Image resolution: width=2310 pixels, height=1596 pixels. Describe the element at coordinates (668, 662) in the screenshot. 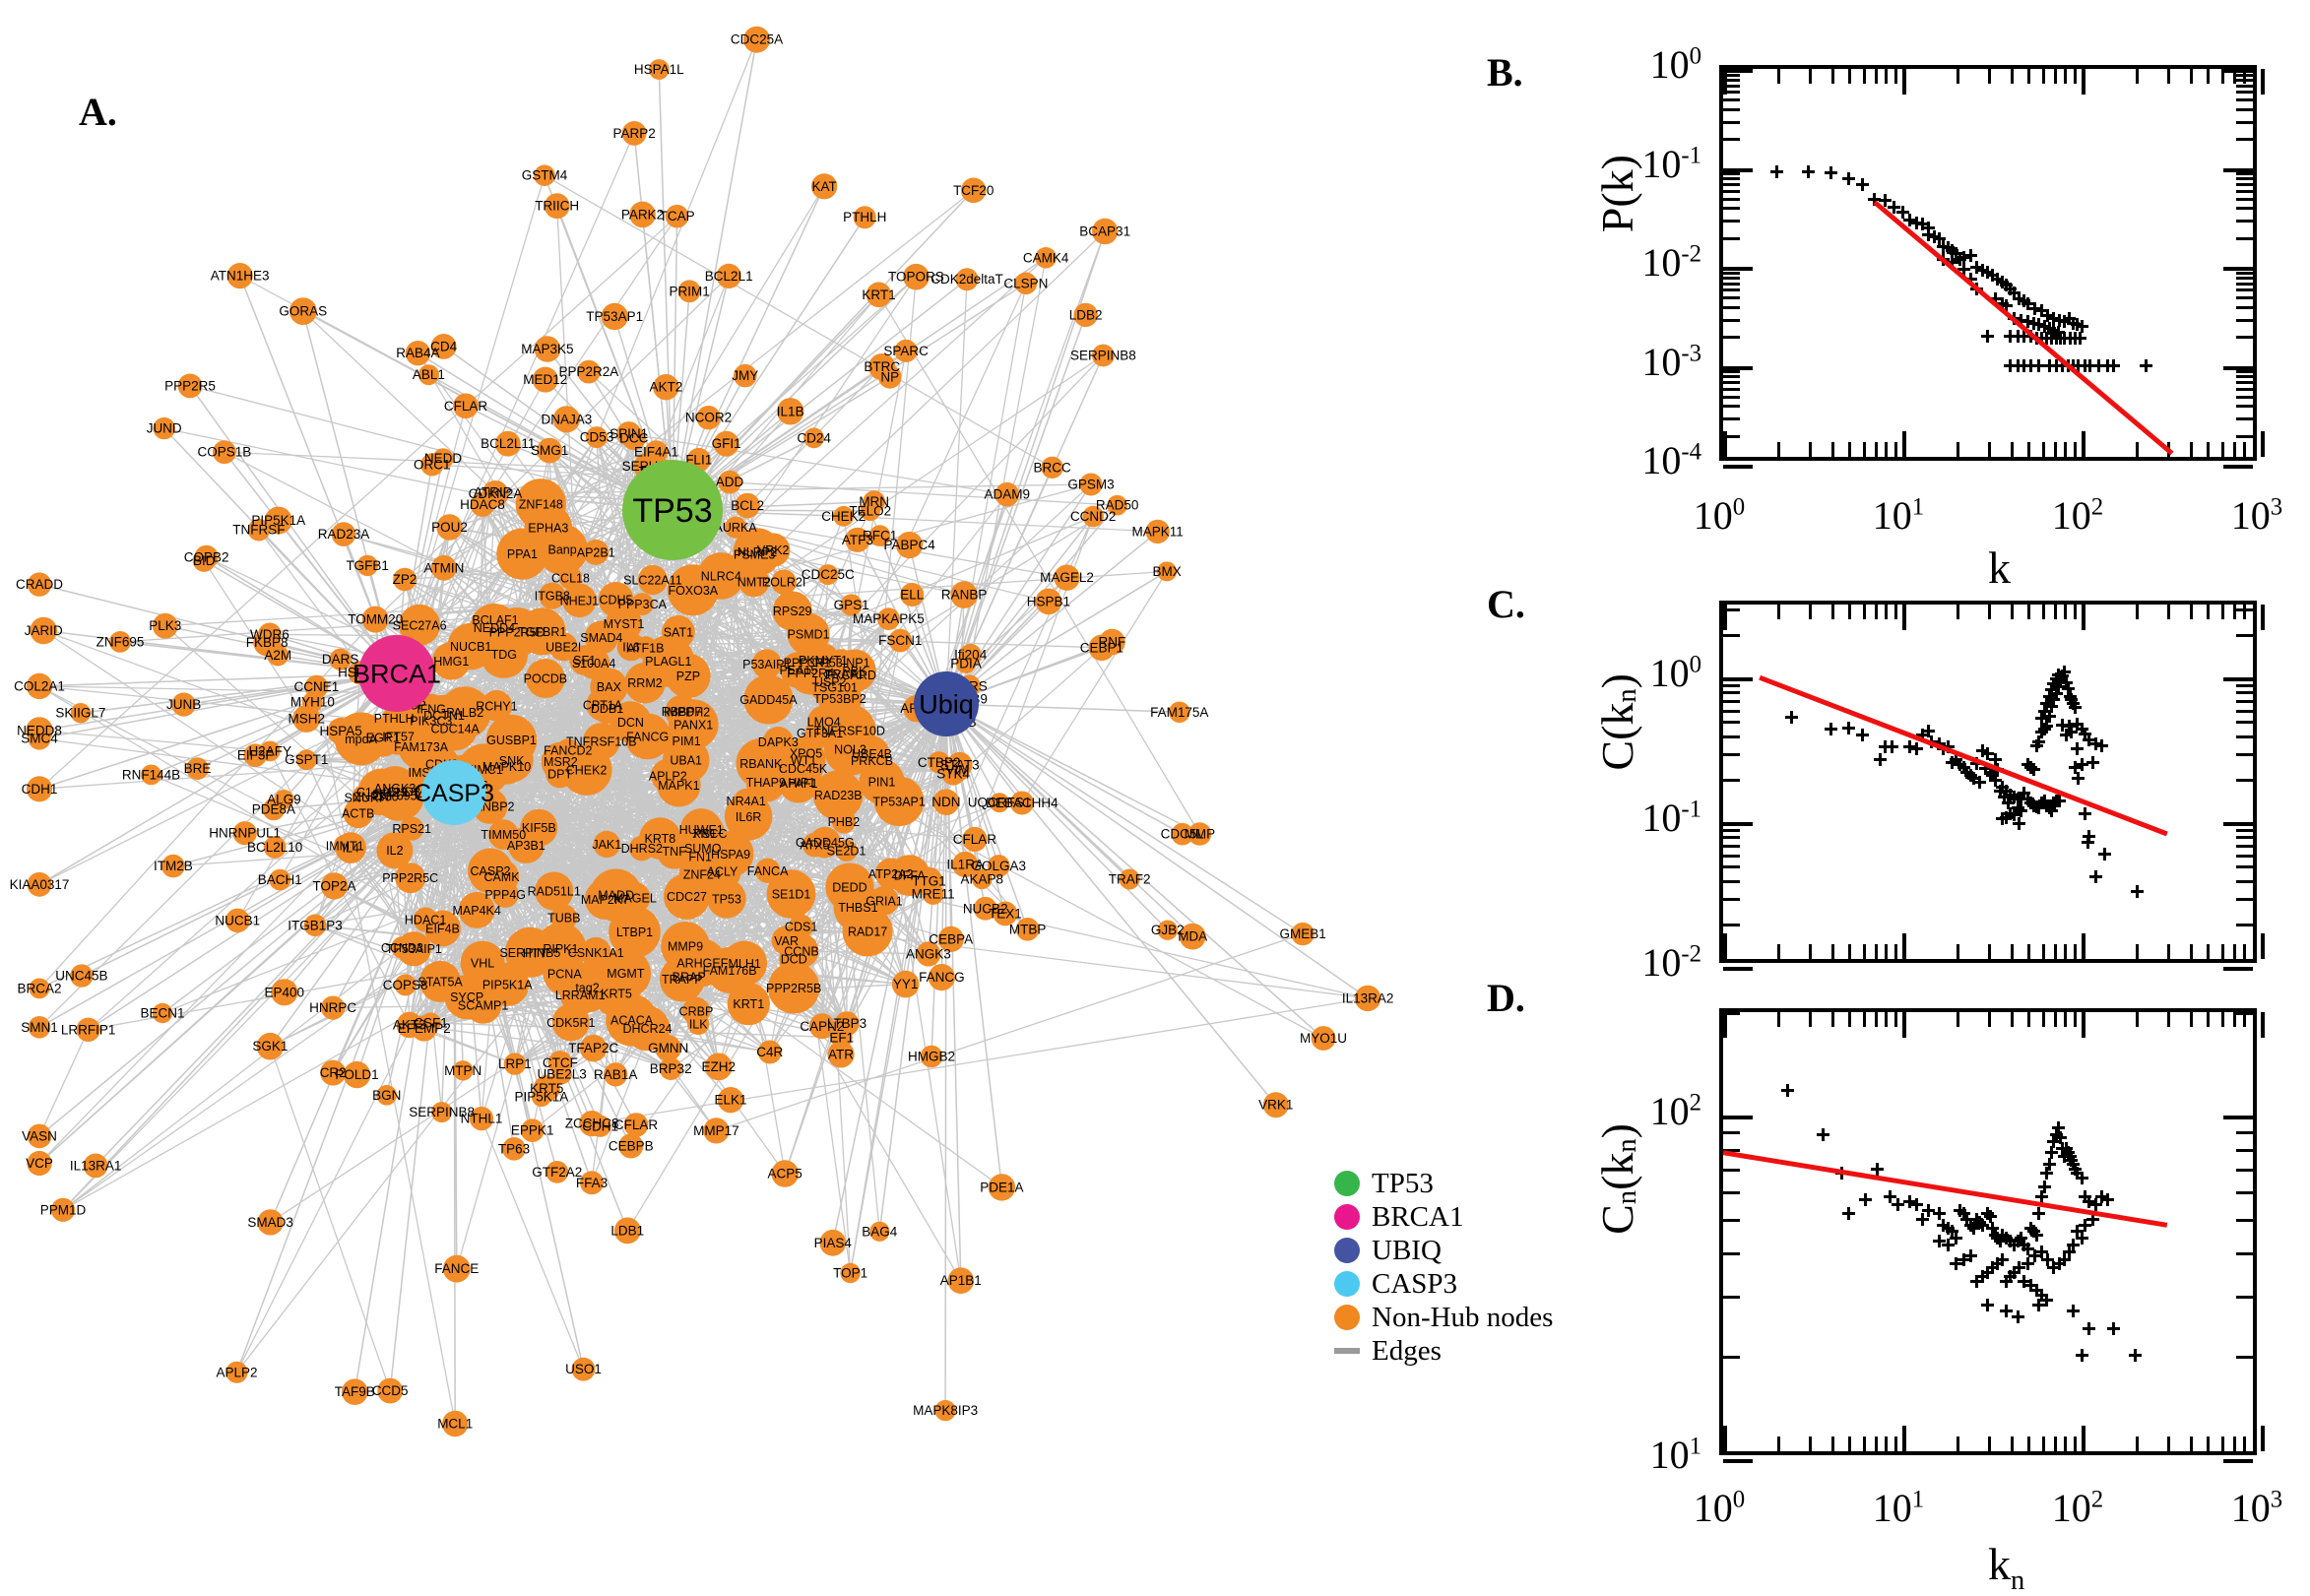

I see `network-node-label: PLAGL1` at that location.